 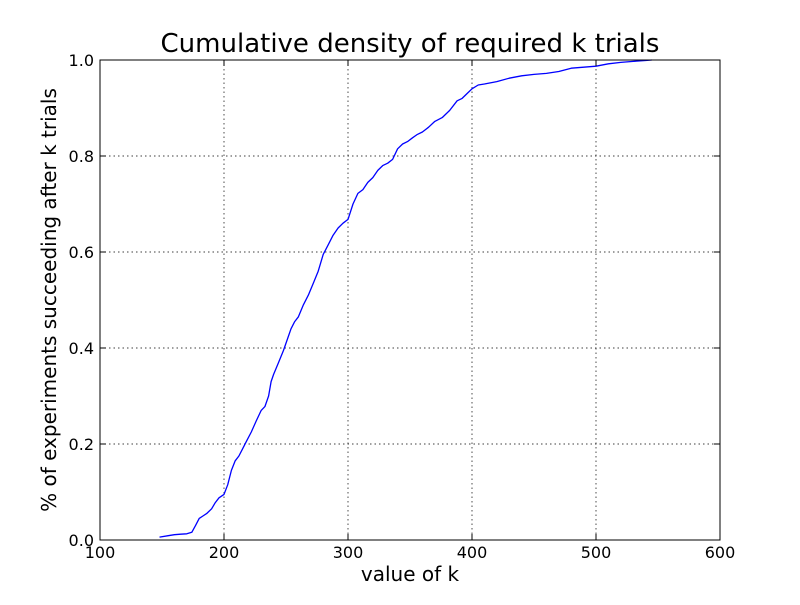 What do you see at coordinates (81, 252) in the screenshot?
I see `y-tick-label: 0.6` at bounding box center [81, 252].